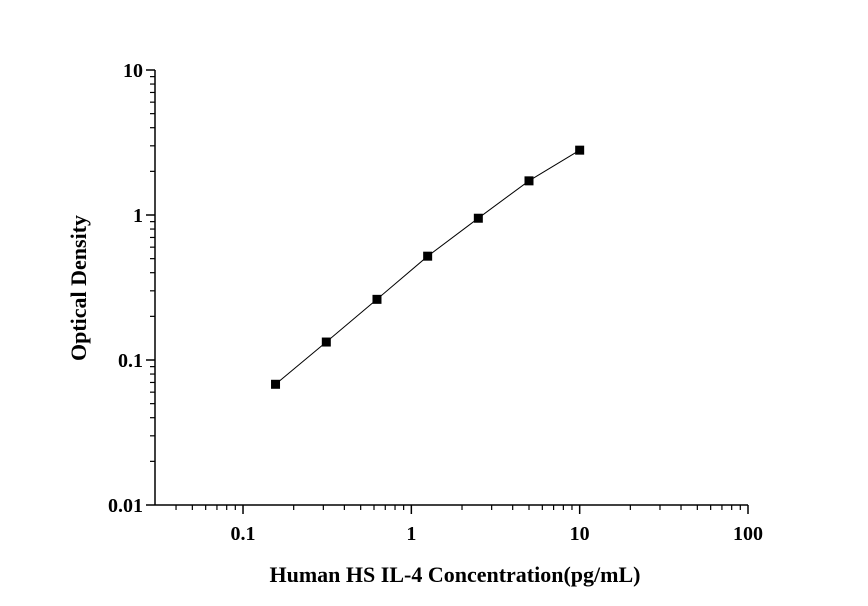 This screenshot has height=606, width=868. I want to click on y-tick-label: 0.01, so click(125, 506).